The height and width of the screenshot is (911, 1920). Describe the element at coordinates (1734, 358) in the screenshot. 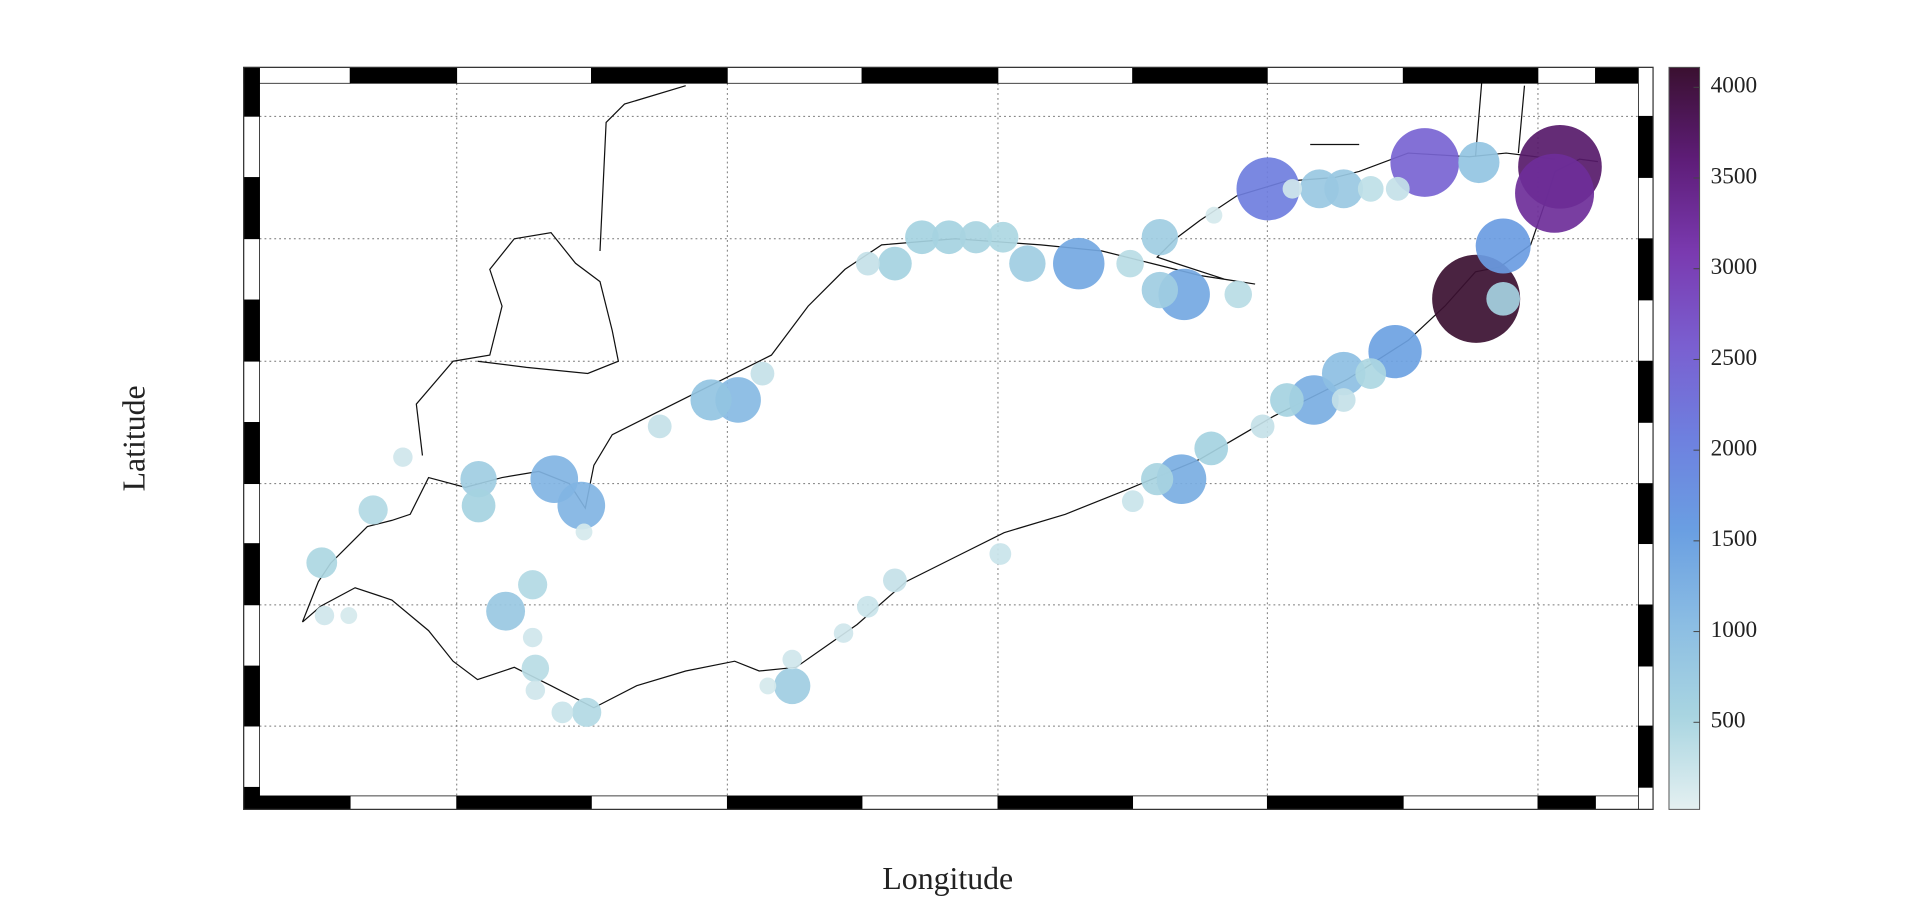

I see `colorbar-tick-label: 2500` at that location.